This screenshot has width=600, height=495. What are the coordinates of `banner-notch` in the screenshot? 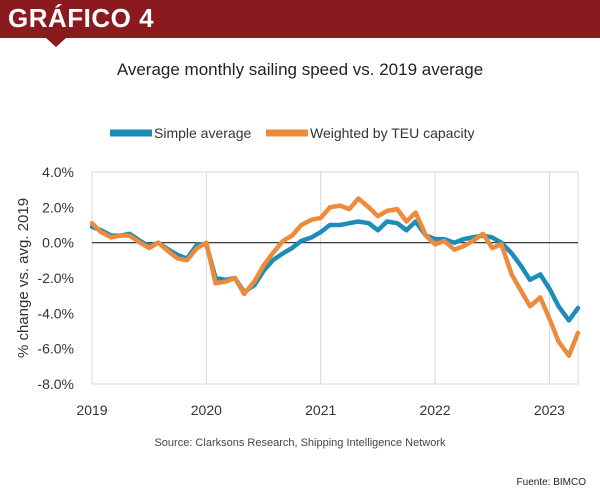 It's located at (56, 42).